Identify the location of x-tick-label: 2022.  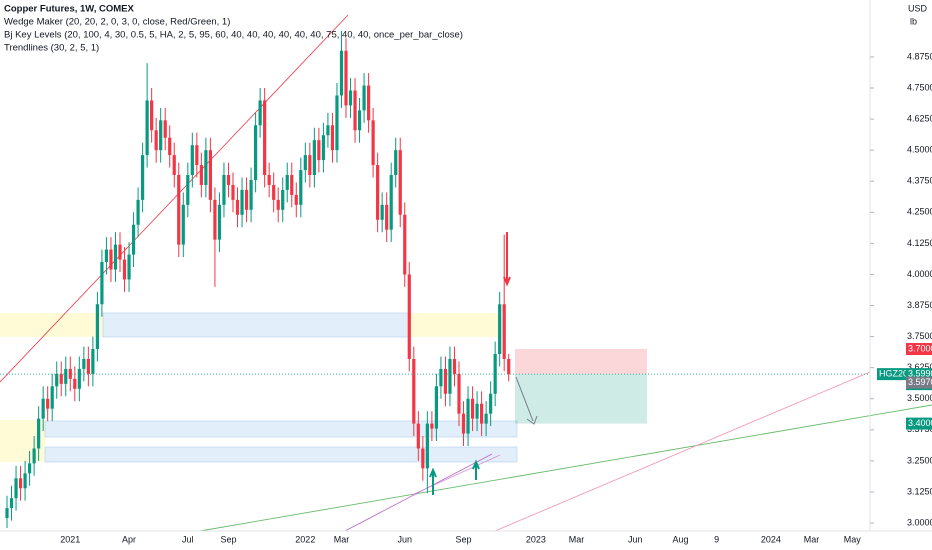
(305, 539).